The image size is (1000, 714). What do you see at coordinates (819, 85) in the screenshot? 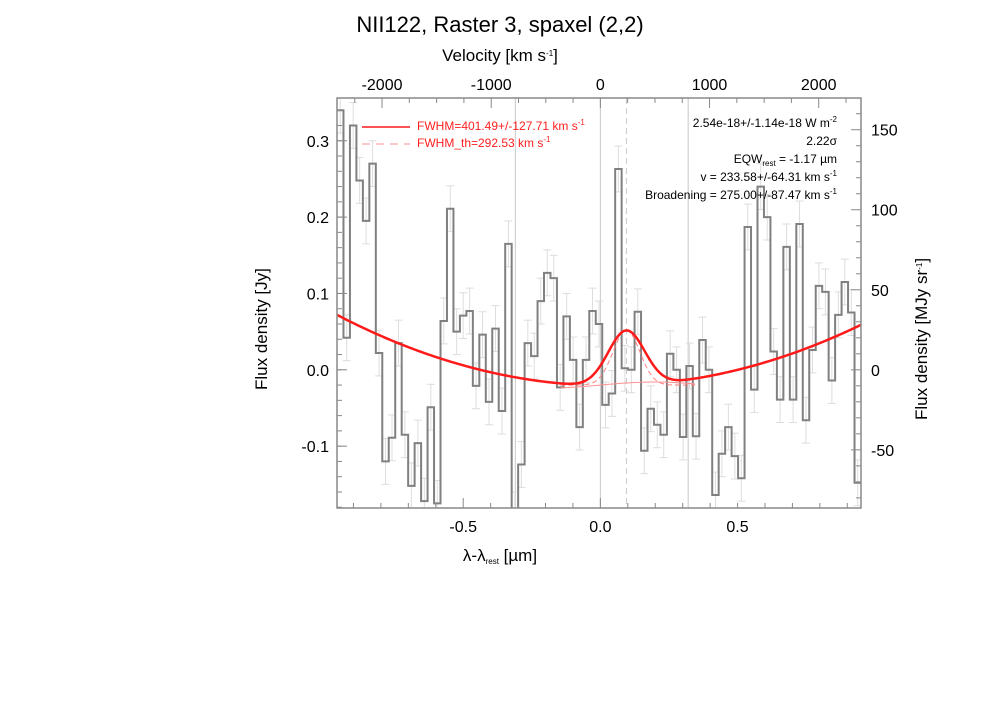
I see `top-tick-label: 2000` at bounding box center [819, 85].